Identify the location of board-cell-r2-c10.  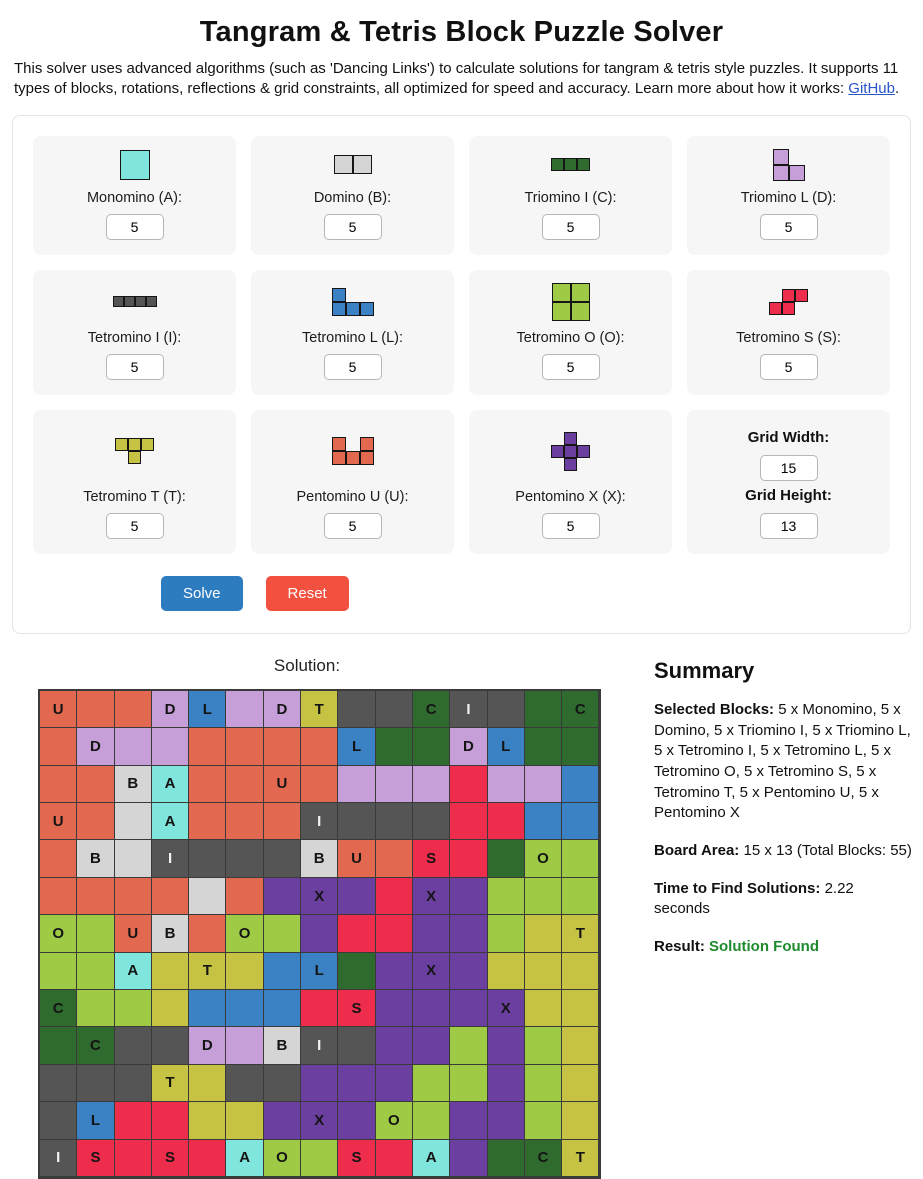
(394, 747).